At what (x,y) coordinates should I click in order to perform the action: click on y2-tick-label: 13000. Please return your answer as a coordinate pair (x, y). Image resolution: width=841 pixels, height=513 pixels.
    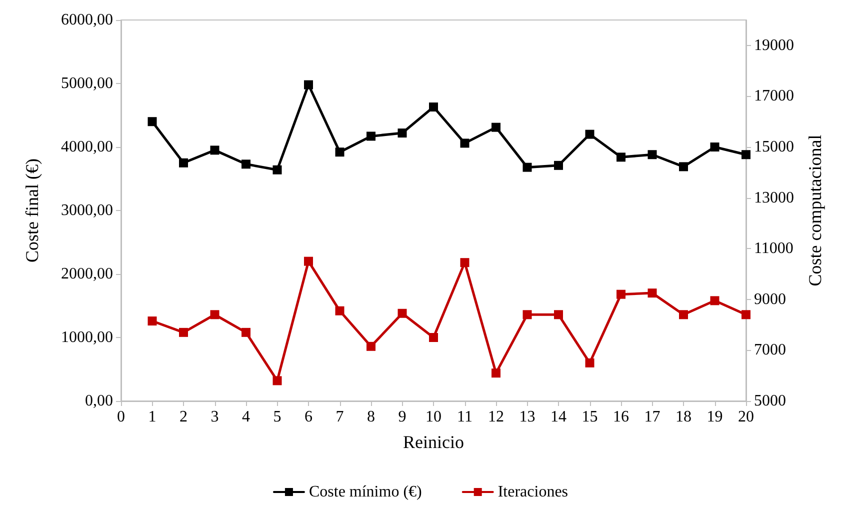
    Looking at the image, I should click on (774, 197).